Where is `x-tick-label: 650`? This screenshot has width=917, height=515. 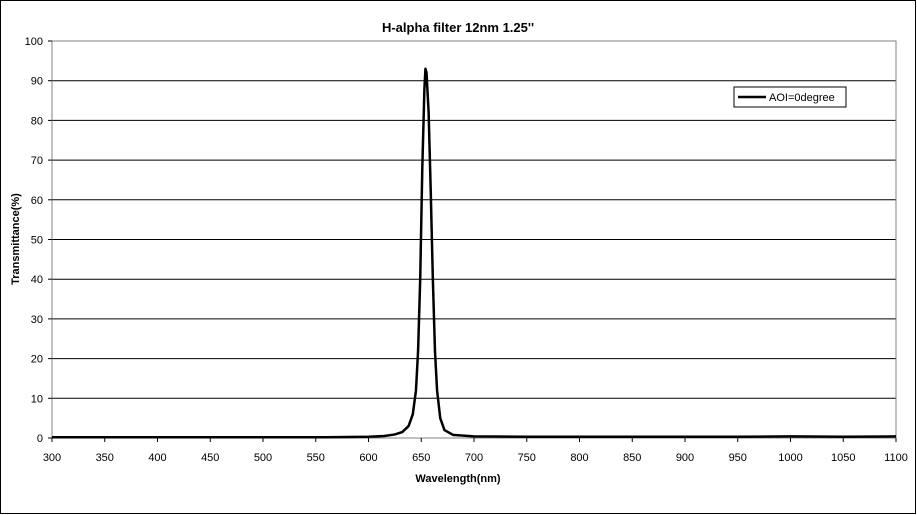
x-tick-label: 650 is located at coordinates (421, 458).